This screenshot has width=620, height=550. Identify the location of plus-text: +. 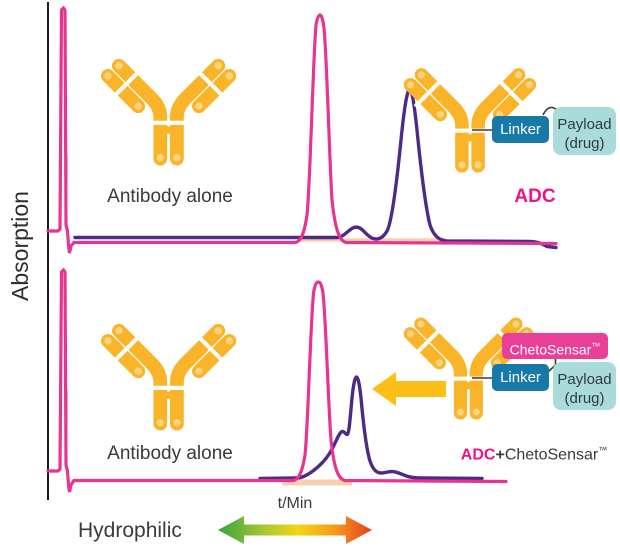
(500, 455).